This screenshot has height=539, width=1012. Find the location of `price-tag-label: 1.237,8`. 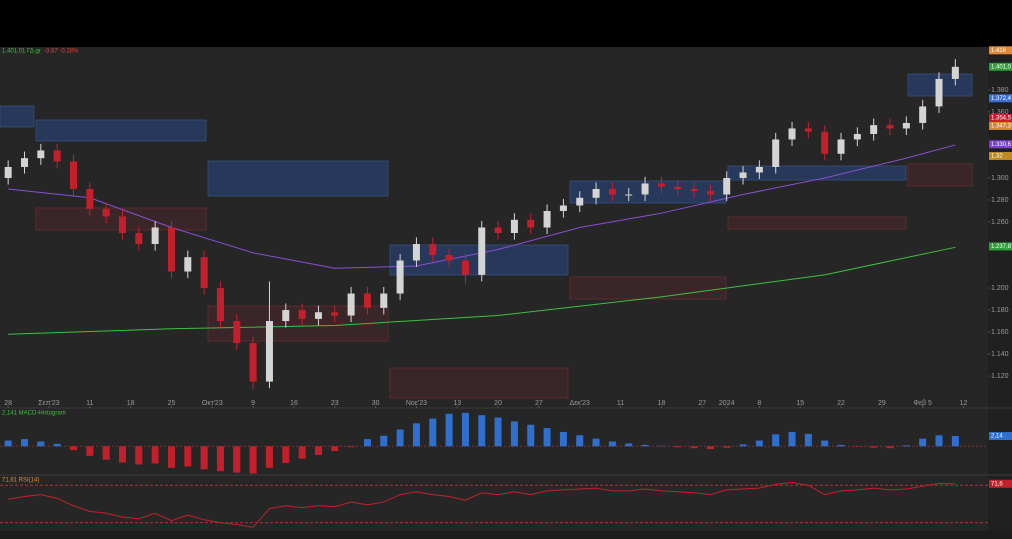

price-tag-label: 1.237,8 is located at coordinates (1001, 247).